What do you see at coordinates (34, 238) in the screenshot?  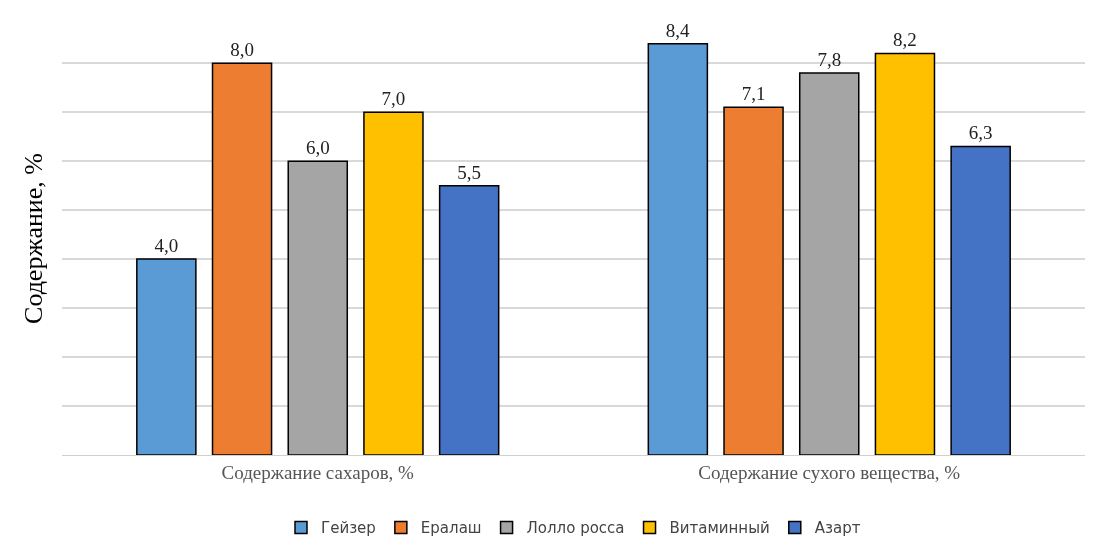 I see `y-axis-title: Содержание, %` at bounding box center [34, 238].